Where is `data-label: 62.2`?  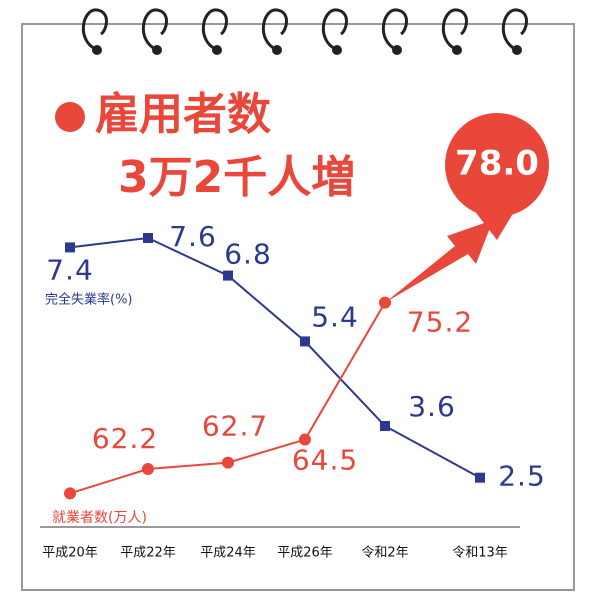 data-label: 62.2 is located at coordinates (125, 438).